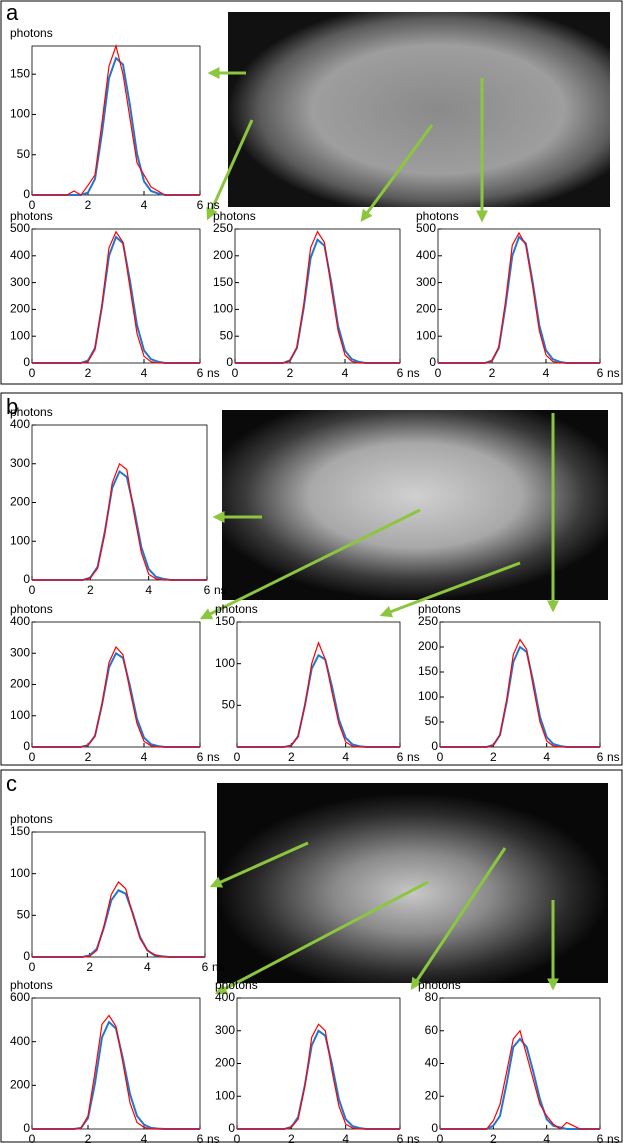 The image size is (623, 1143). What do you see at coordinates (12, 406) in the screenshot?
I see `panel-label: b` at bounding box center [12, 406].